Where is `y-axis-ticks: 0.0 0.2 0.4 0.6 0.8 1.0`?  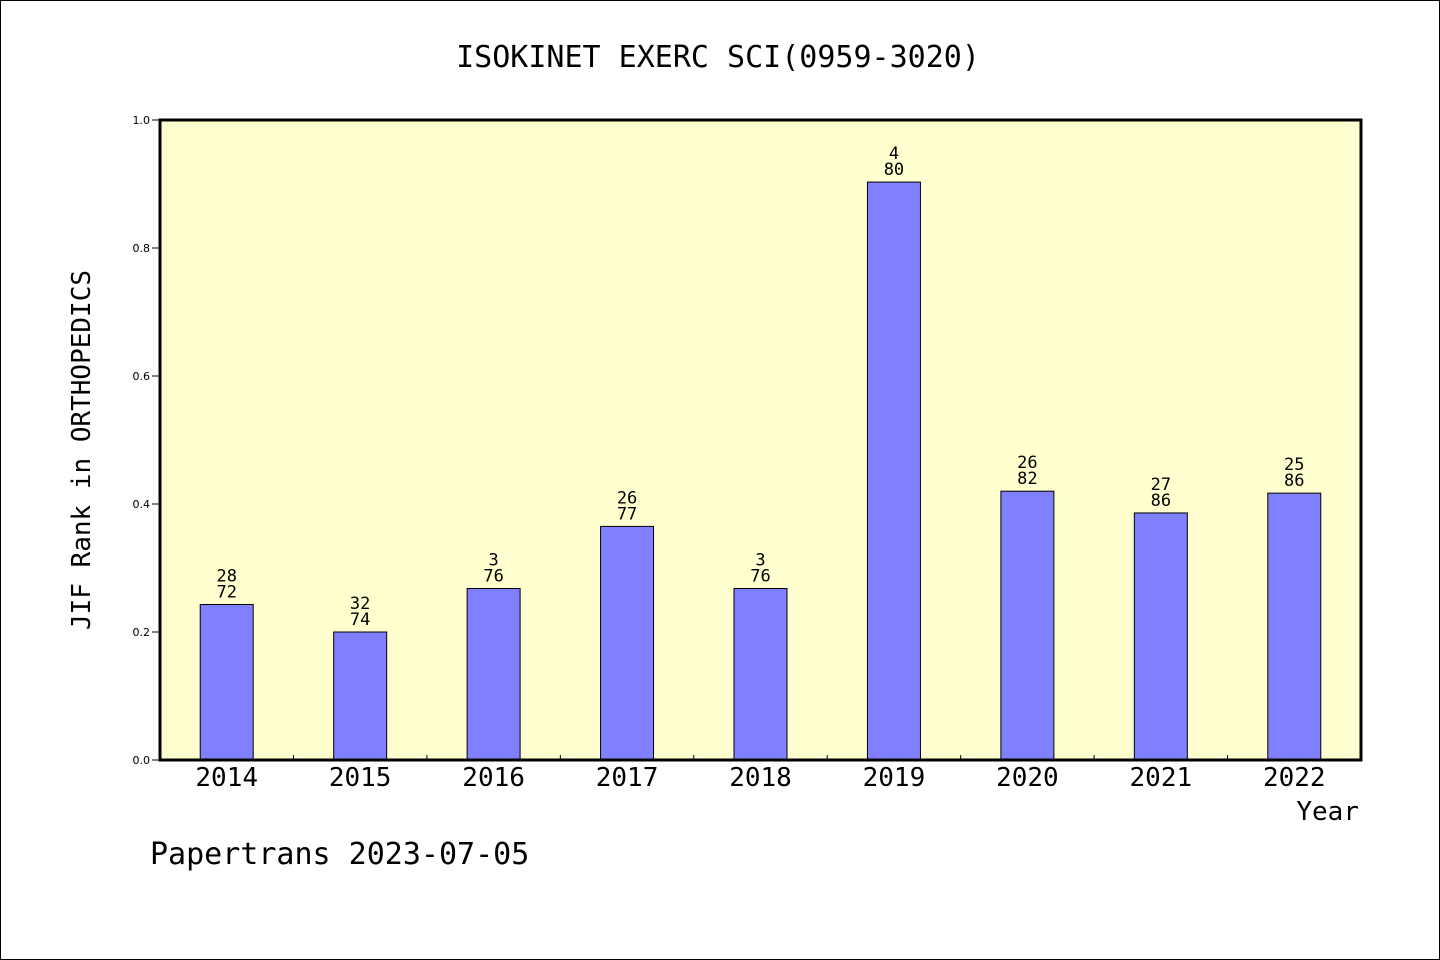
y-axis-ticks: 0.0 0.2 0.4 0.6 0.8 1.0 is located at coordinates (146, 440).